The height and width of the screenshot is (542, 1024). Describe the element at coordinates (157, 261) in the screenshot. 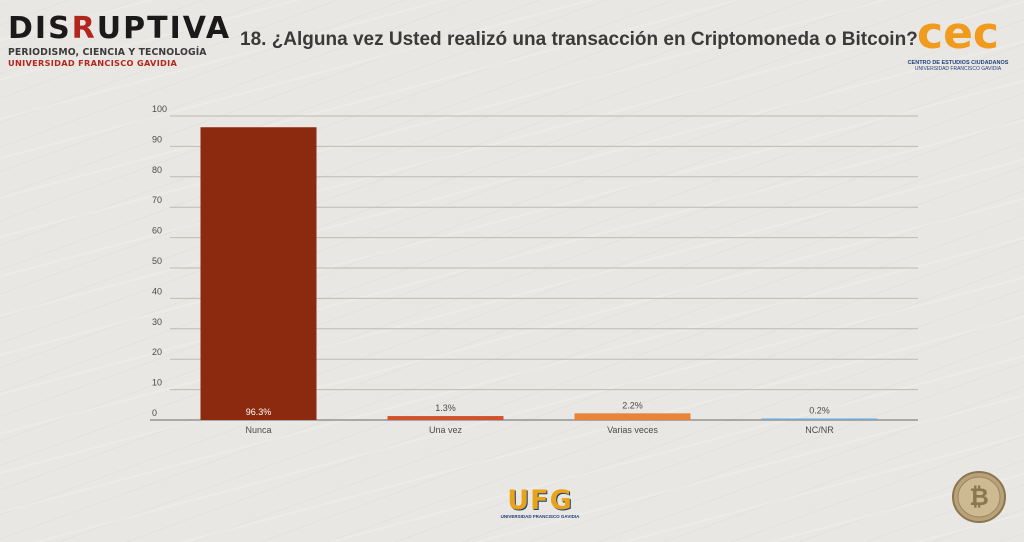

I see `y-tick-label: 50` at that location.